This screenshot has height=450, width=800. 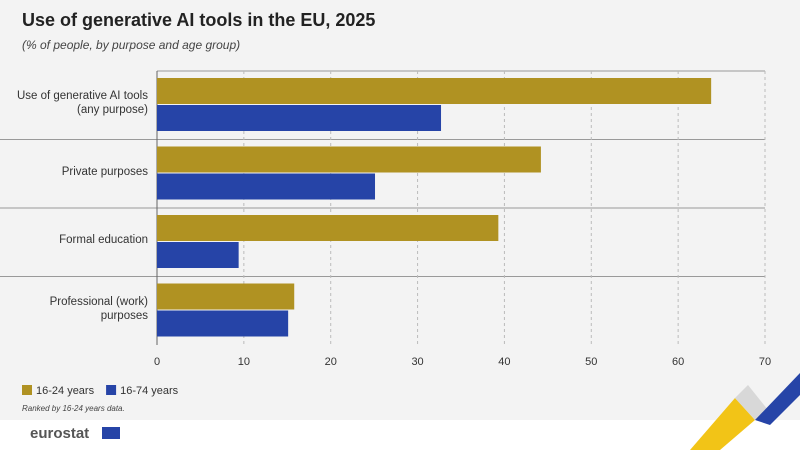 What do you see at coordinates (591, 362) in the screenshot?
I see `x-tick-label: 50` at bounding box center [591, 362].